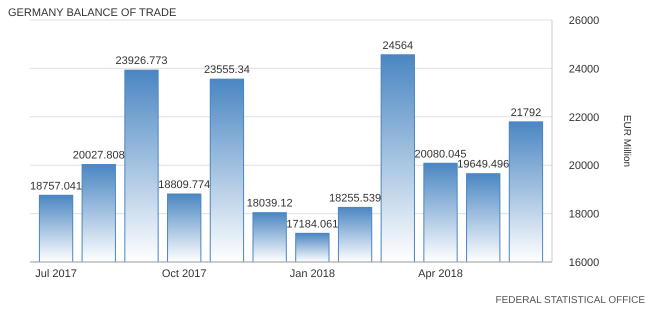 The image size is (665, 313). Describe the element at coordinates (584, 21) in the screenshot. I see `y-tick-label: 26000` at that location.